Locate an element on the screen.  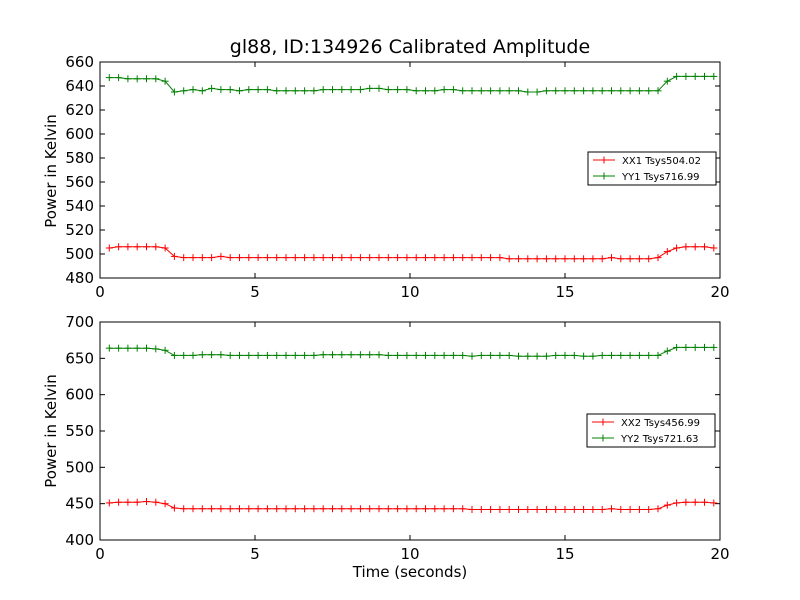
bottom-legend-item: XX2 Tsys456.99 is located at coordinates (646, 423).